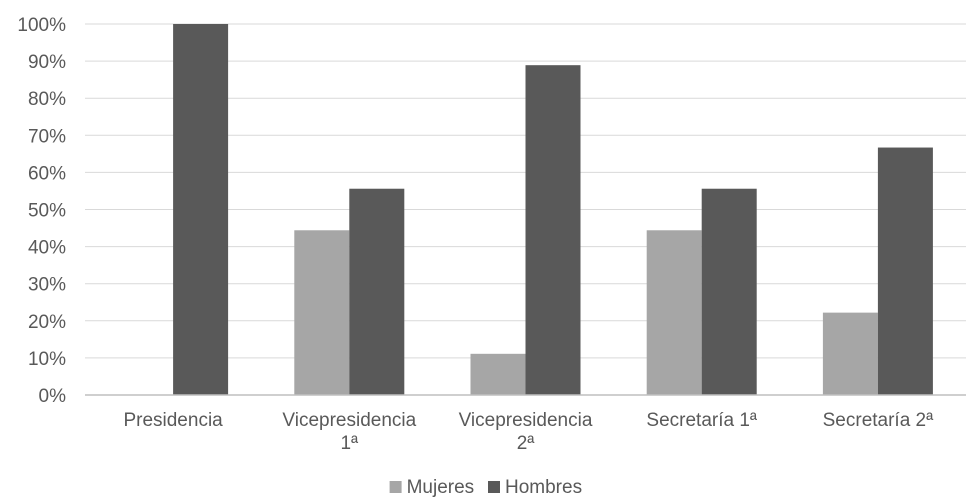 Image resolution: width=966 pixels, height=502 pixels. Describe the element at coordinates (47, 211) in the screenshot. I see `y-tick-label: 50%` at that location.